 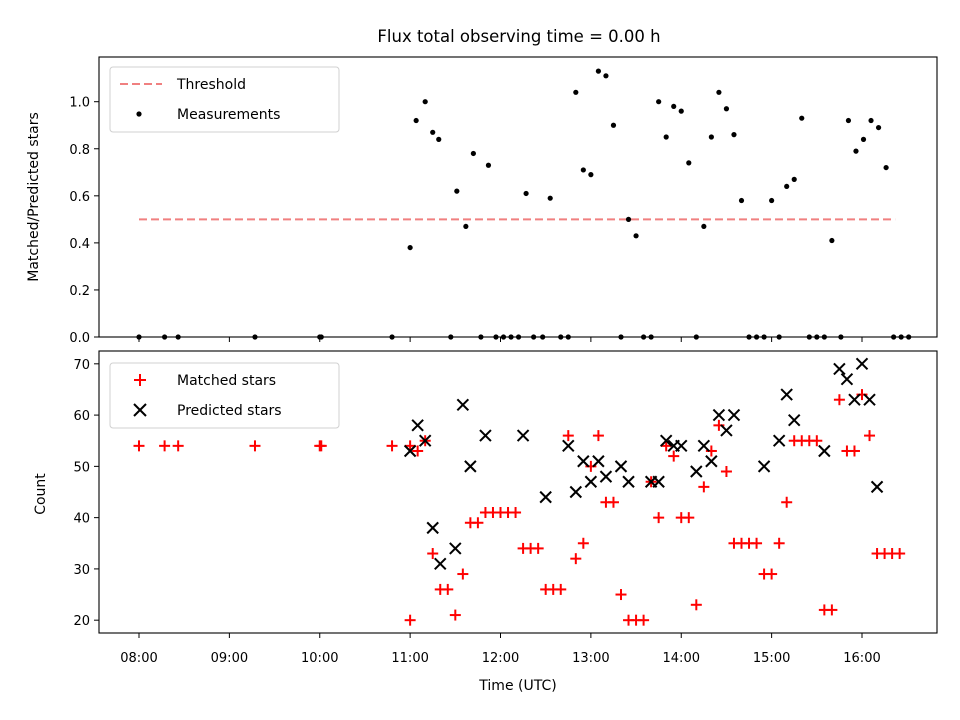 What do you see at coordinates (518, 36) in the screenshot?
I see `top-chart-title: Flux total observing time = 0.00 h` at bounding box center [518, 36].